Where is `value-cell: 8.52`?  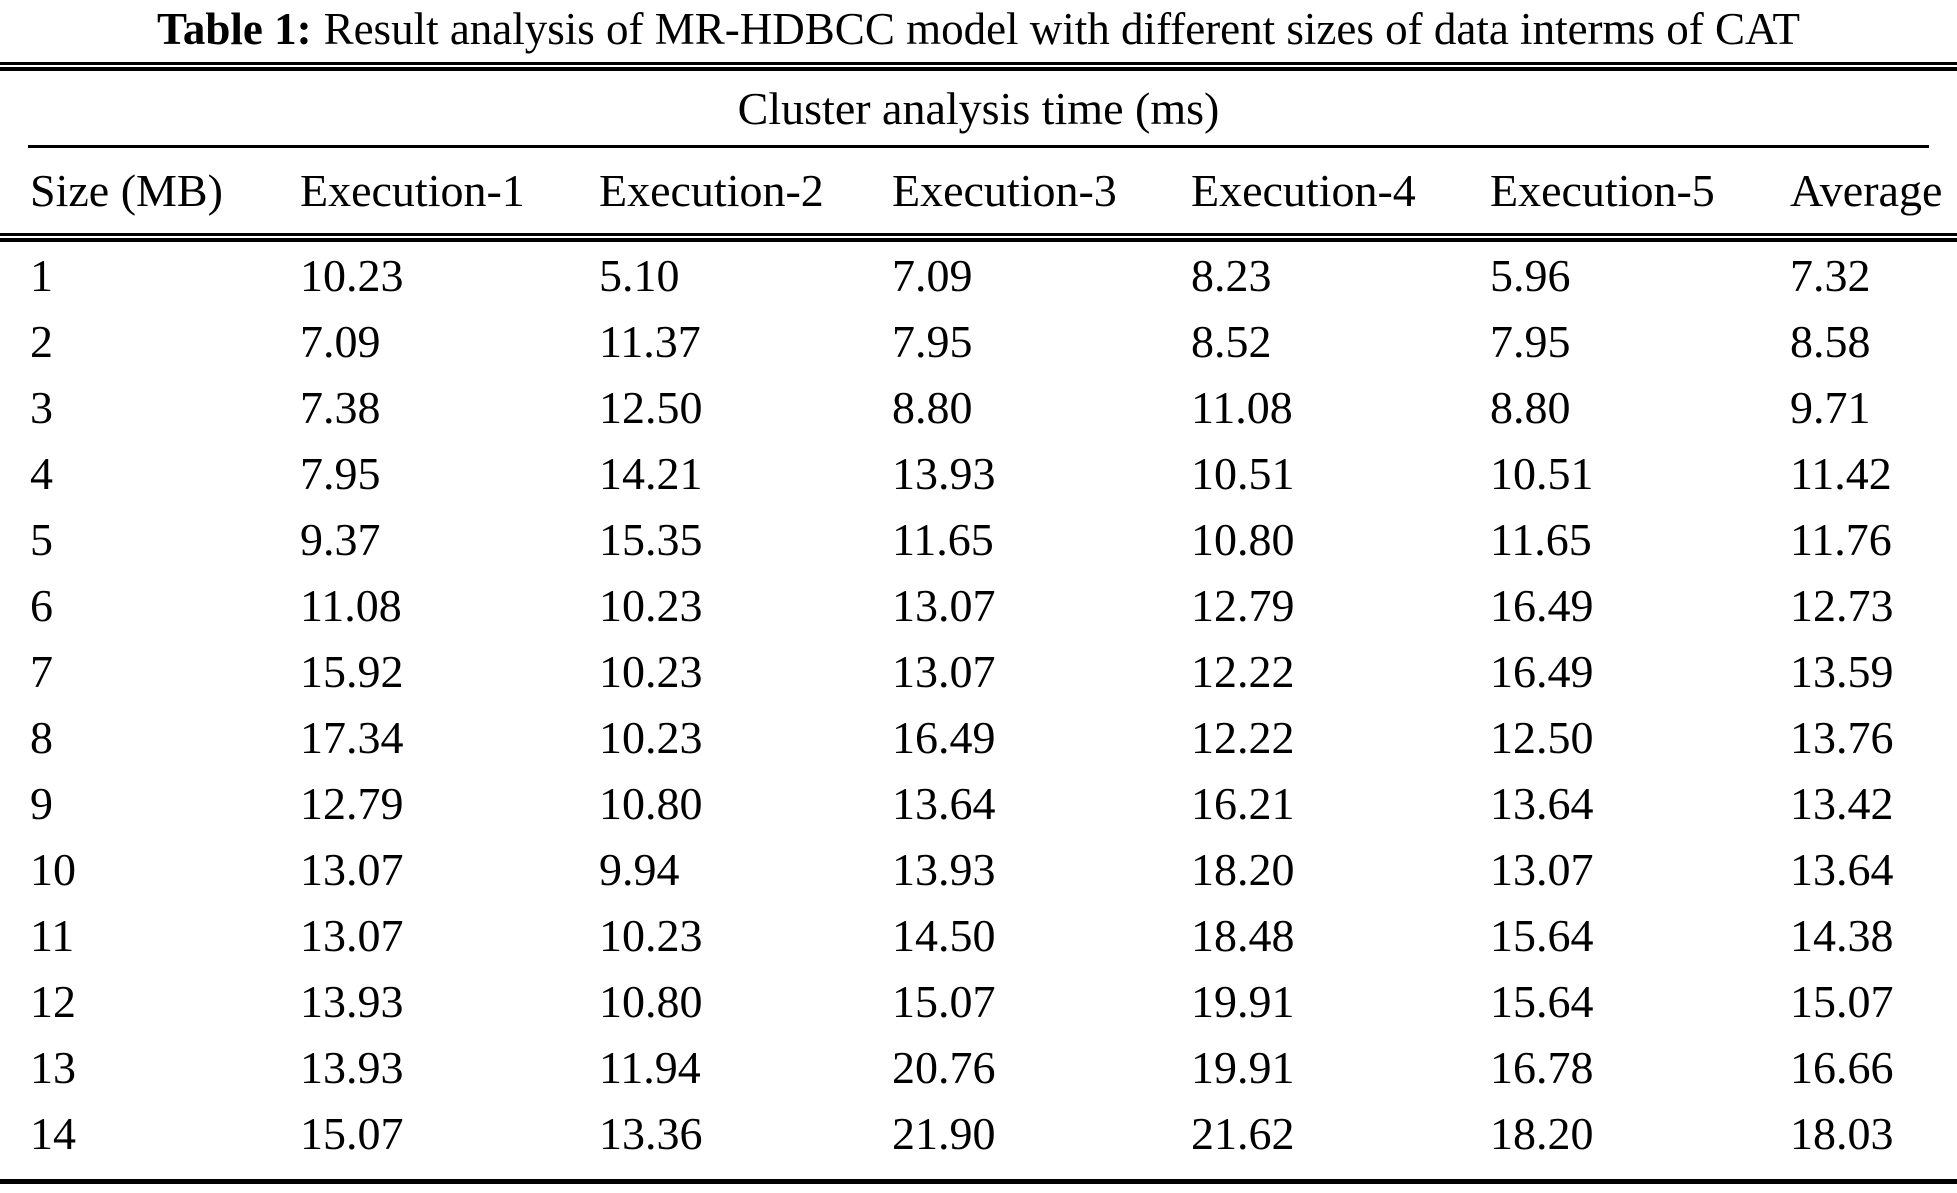
value-cell: 8.52 is located at coordinates (1231, 341).